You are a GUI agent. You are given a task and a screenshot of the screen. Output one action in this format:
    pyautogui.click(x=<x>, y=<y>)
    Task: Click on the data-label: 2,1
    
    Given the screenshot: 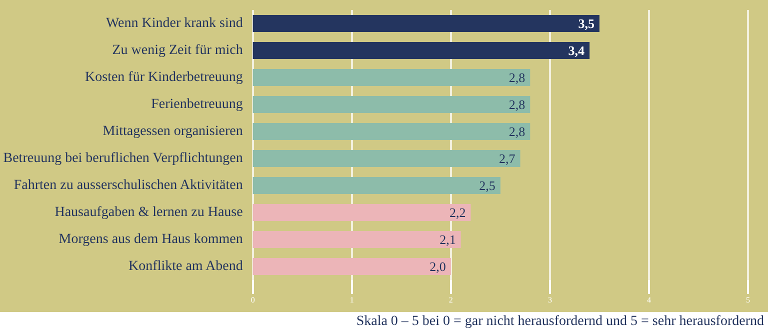 What is the action you would take?
    pyautogui.click(x=448, y=239)
    